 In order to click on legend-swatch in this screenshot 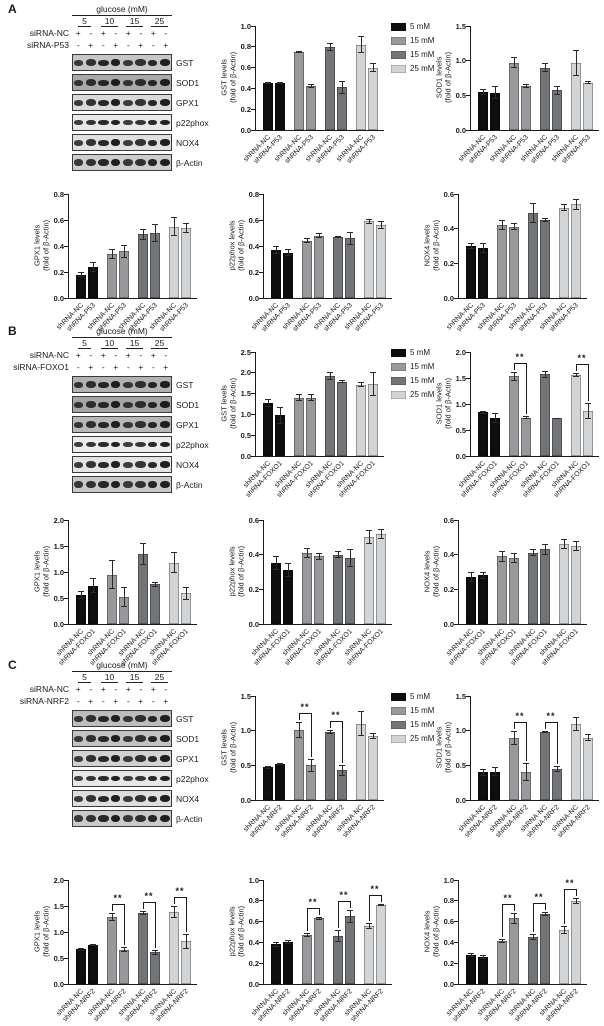, I will do `click(398, 724)`.